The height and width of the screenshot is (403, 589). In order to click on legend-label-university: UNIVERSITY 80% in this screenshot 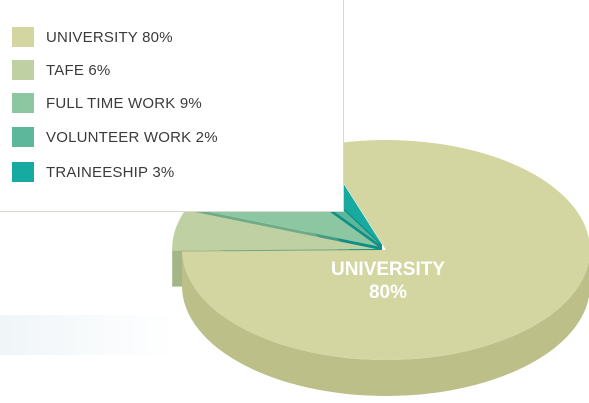, I will do `click(109, 37)`.